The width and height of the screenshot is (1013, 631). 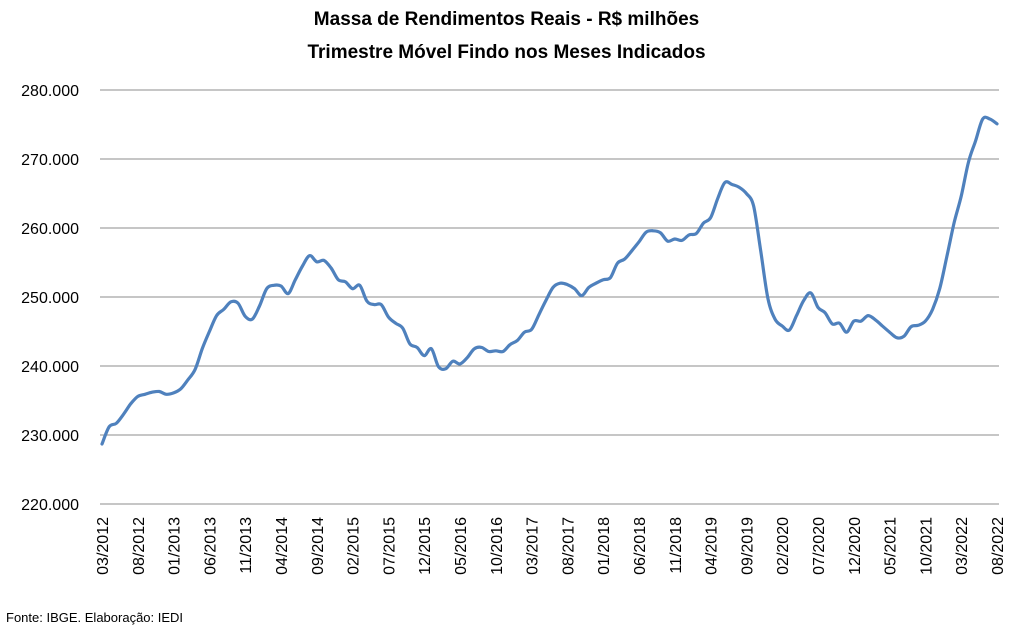 I want to click on x-tick-label: 11/2013, so click(x=246, y=545).